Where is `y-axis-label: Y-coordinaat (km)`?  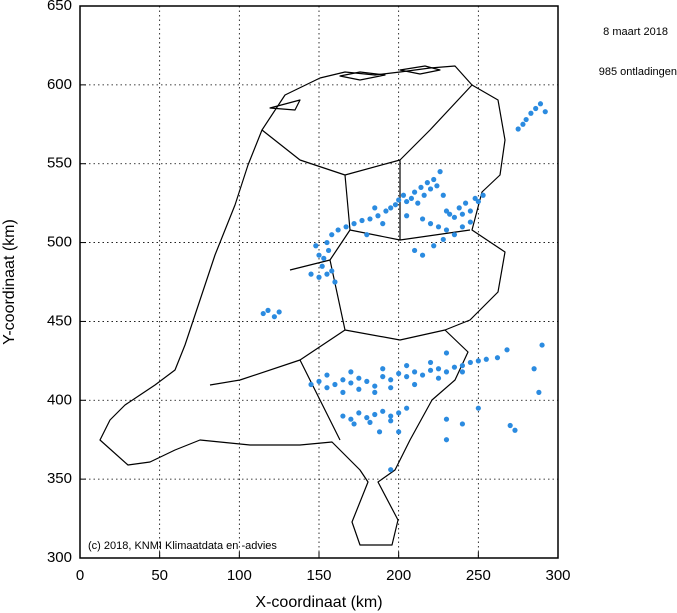
y-axis-label: Y-coordinaat (km) is located at coordinates (9, 282).